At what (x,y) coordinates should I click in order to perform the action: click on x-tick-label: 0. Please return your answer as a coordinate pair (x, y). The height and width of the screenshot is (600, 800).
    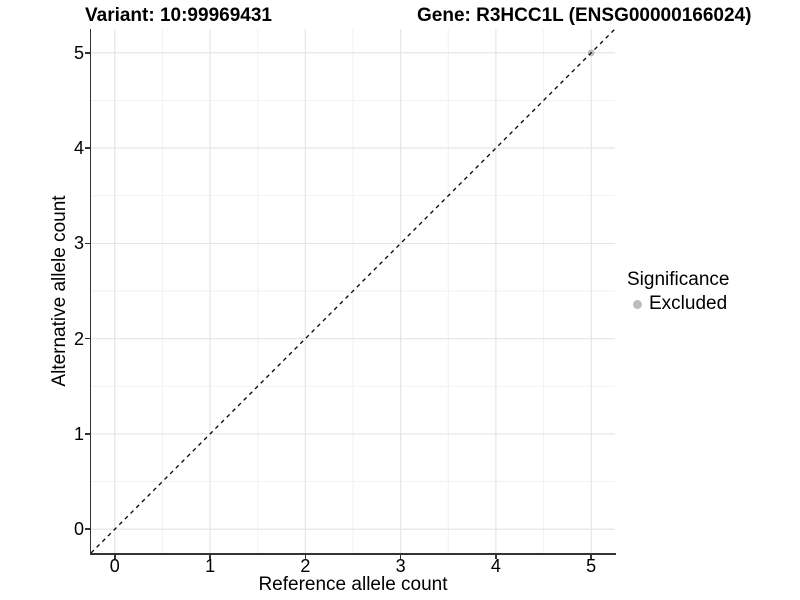
    Looking at the image, I should click on (114, 566).